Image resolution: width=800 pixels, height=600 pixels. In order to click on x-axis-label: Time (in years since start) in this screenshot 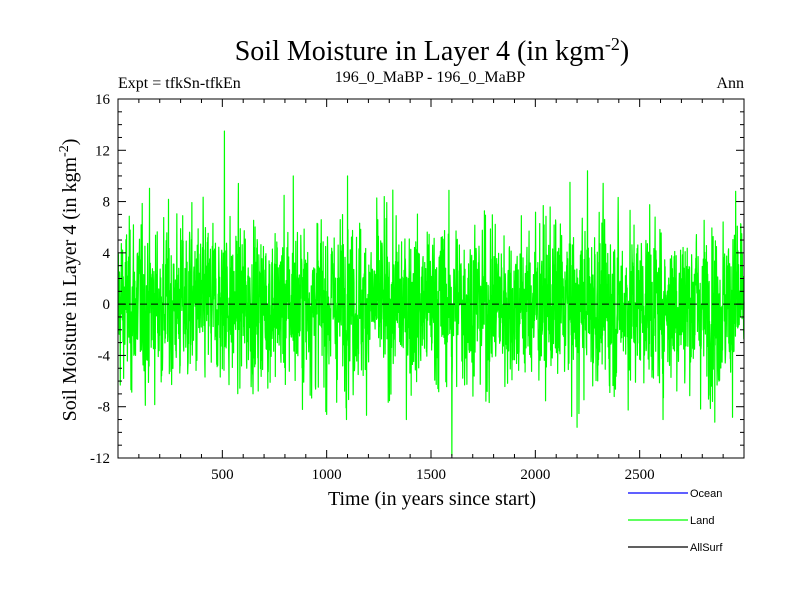, I will do `click(432, 499)`.